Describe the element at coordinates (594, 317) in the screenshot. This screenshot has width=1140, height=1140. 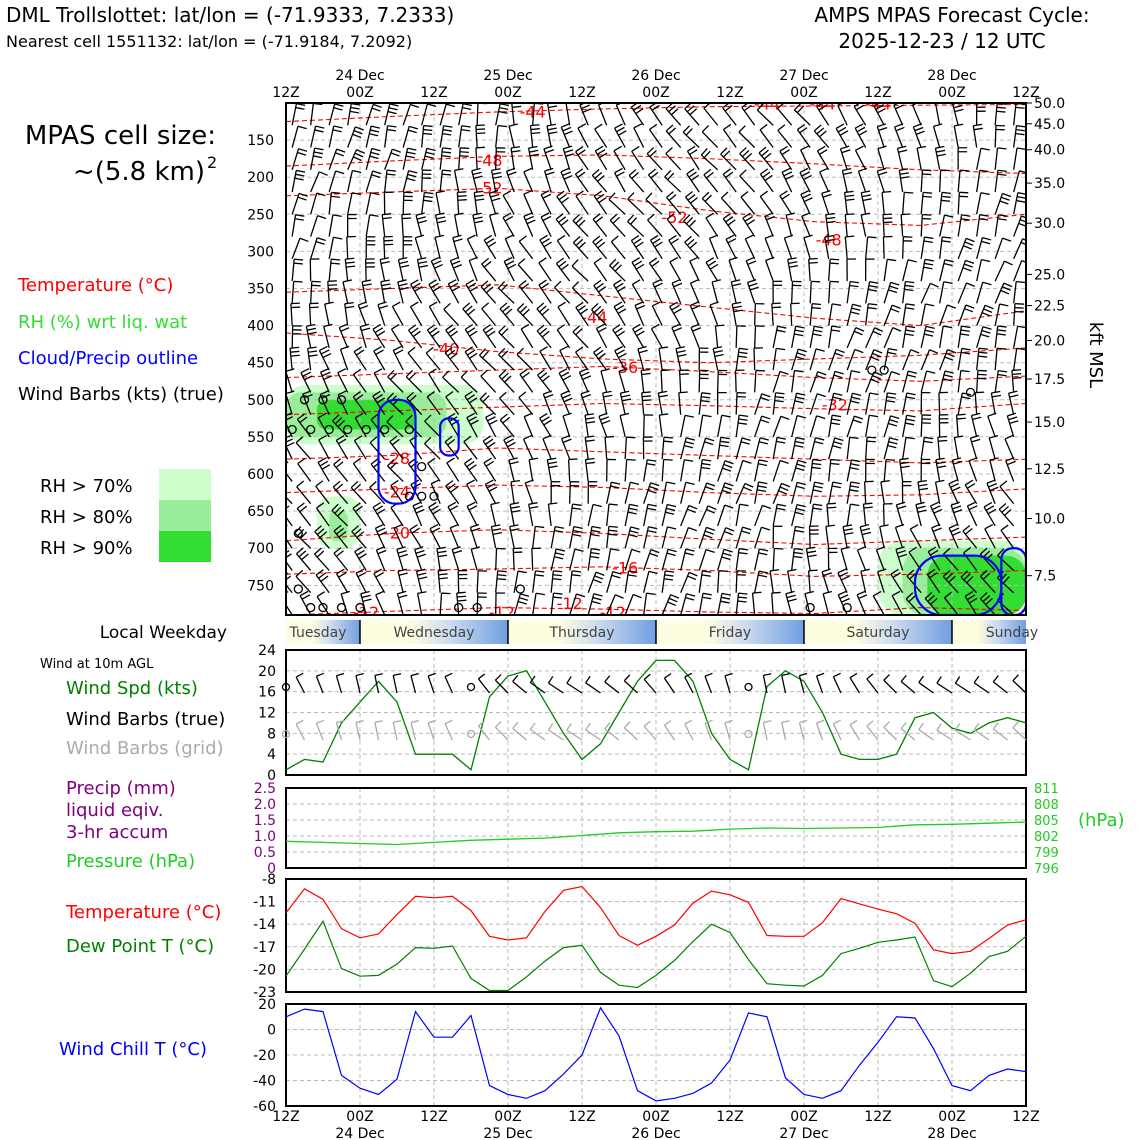
I see `contour-label: -44` at that location.